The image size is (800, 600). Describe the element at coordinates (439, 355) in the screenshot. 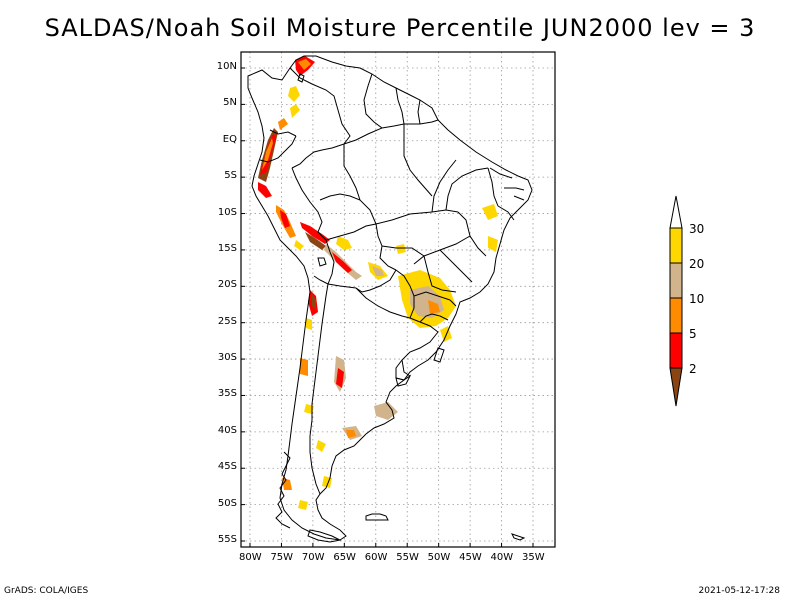

I see `lagoa-dos-patos` at that location.